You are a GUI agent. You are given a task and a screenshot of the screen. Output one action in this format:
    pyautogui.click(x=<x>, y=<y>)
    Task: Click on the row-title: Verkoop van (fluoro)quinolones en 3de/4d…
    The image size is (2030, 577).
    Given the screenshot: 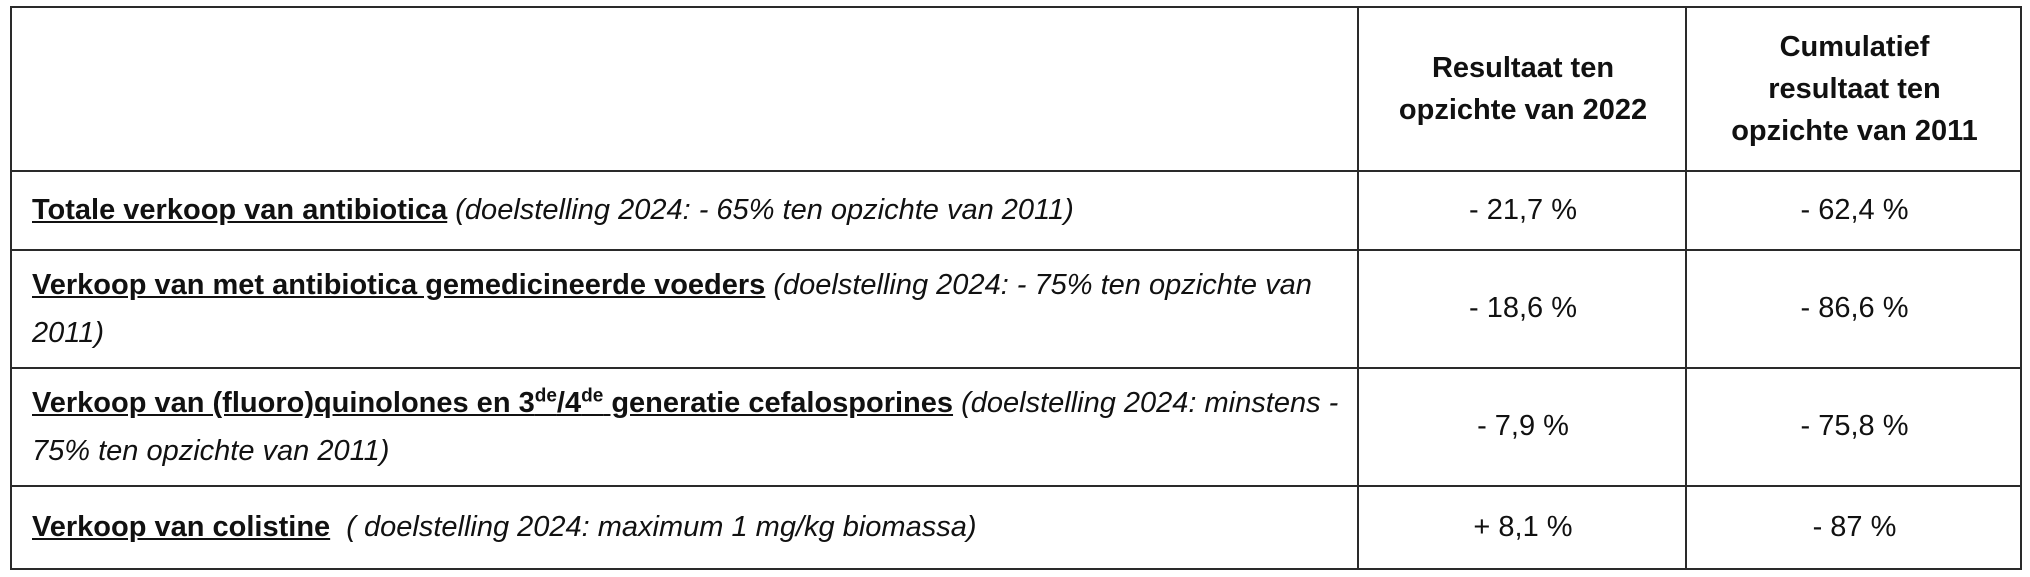 What is the action you would take?
    pyautogui.click(x=493, y=402)
    